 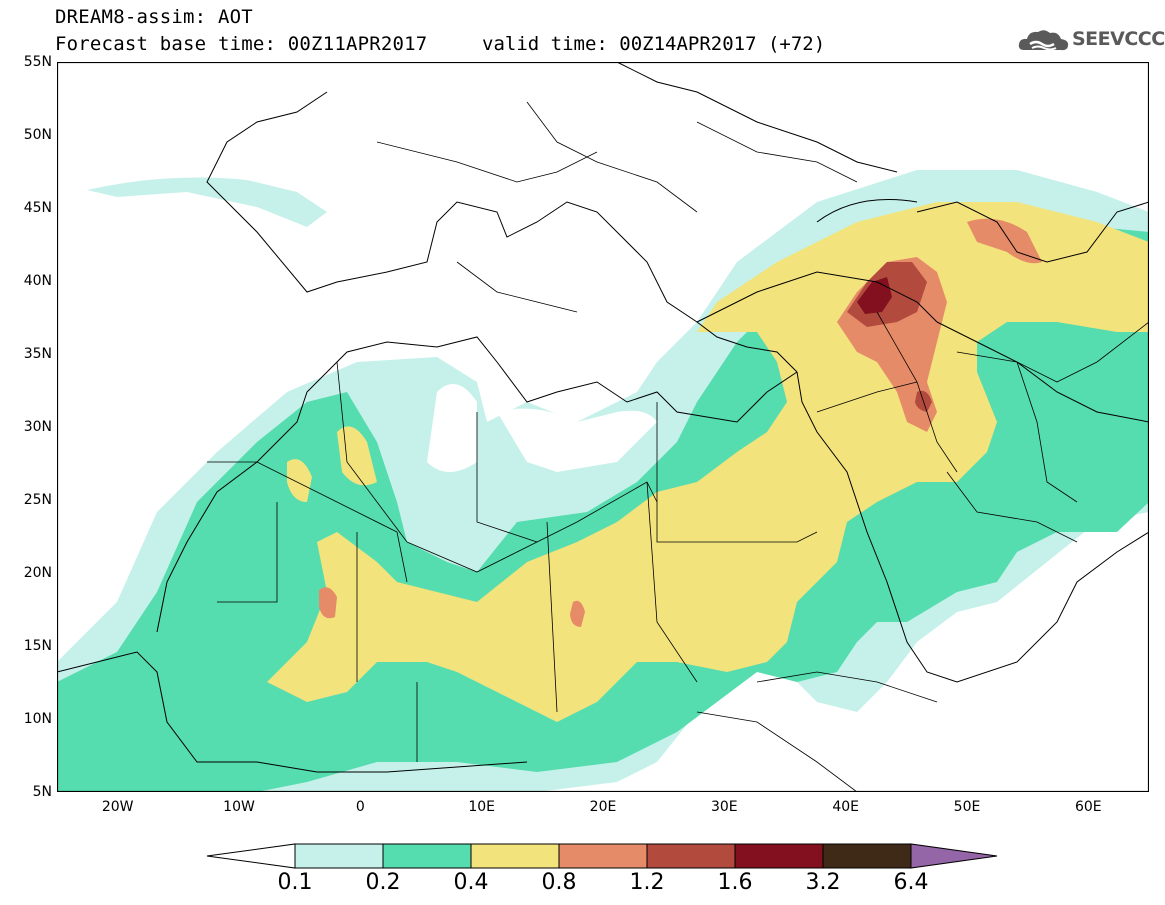 I want to click on colorbar-level-label: 0.8, so click(x=559, y=882).